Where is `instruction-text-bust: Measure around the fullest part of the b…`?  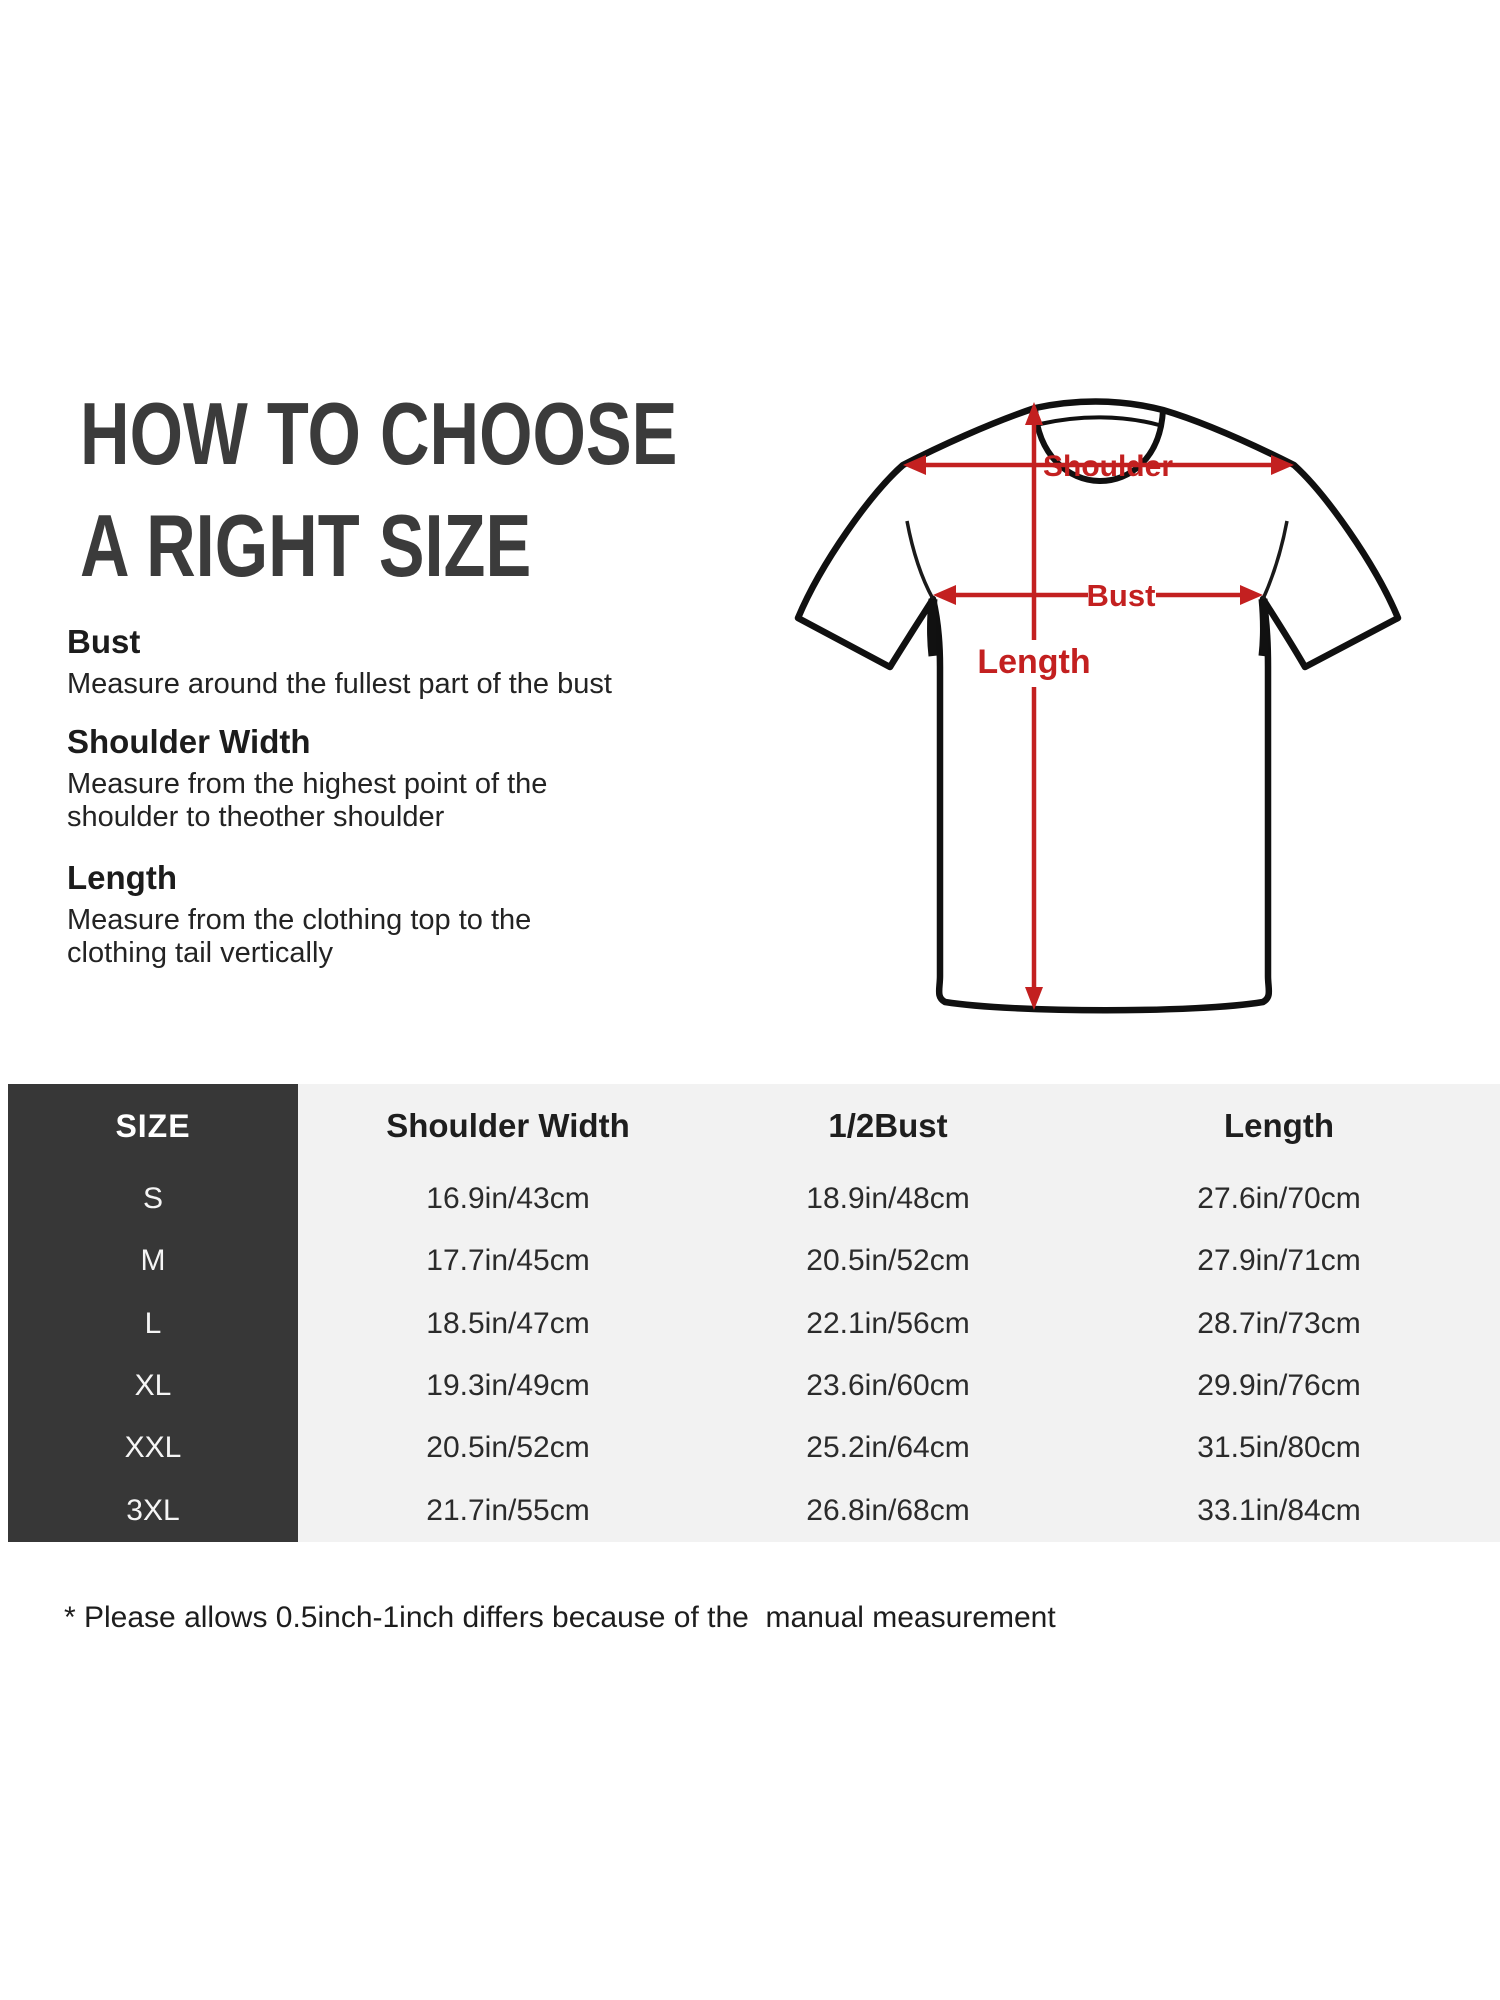 instruction-text-bust: Measure around the fullest part of the b… is located at coordinates (367, 684).